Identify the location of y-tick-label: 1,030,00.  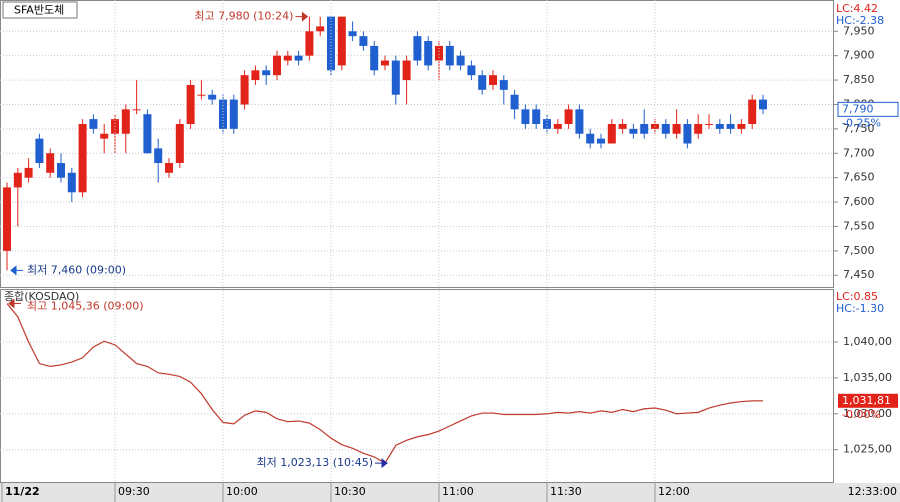
(867, 413).